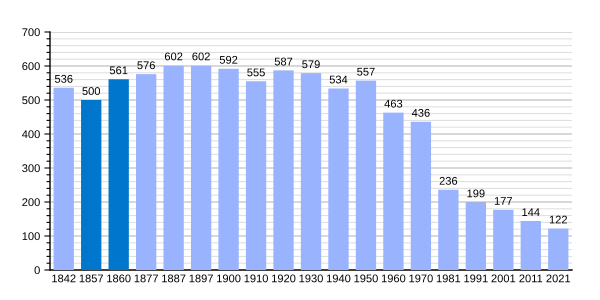 Image resolution: width=600 pixels, height=300 pixels. What do you see at coordinates (476, 278) in the screenshot?
I see `x-tick-label: 1991` at bounding box center [476, 278].